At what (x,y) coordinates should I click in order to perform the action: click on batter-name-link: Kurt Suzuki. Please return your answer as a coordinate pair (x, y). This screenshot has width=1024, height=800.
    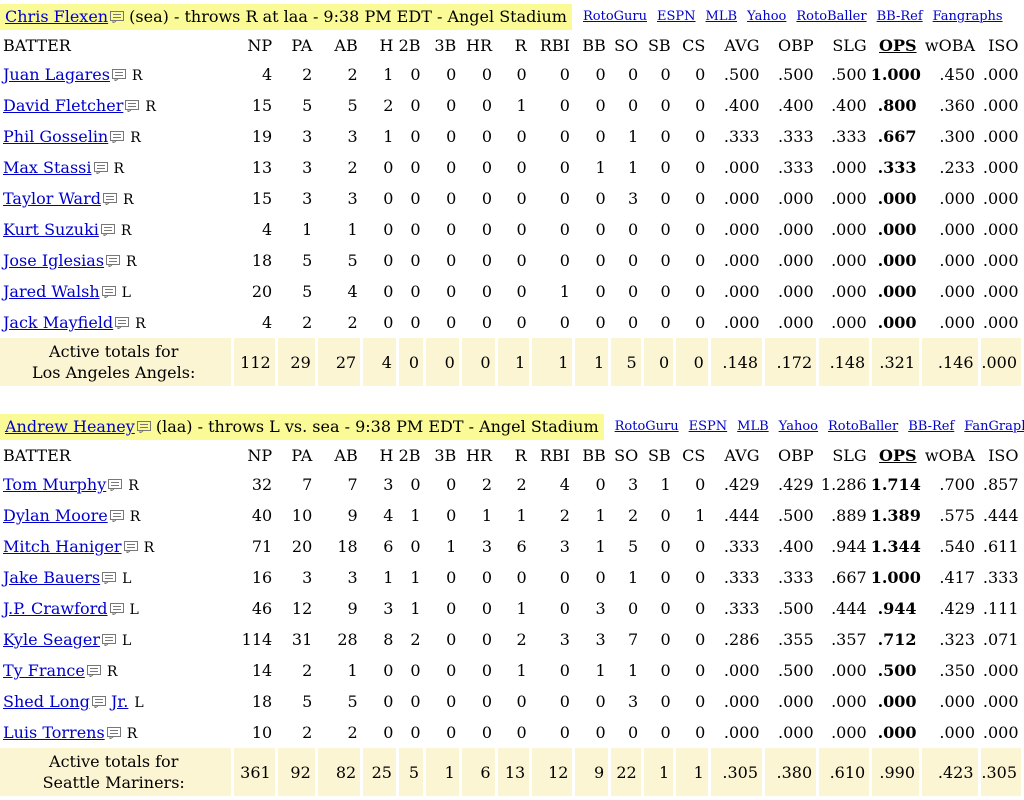
    Looking at the image, I should click on (51, 229).